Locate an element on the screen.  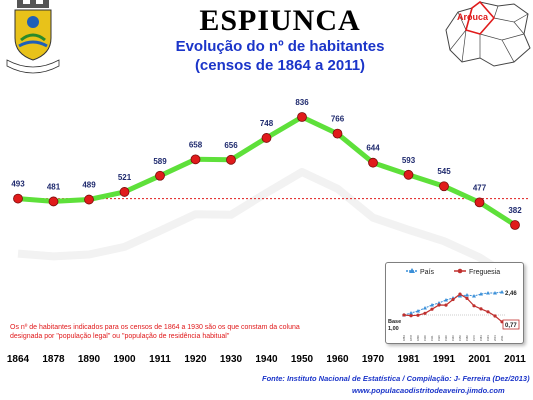
page-title: ESPIUNCA is located at coordinates (280, 20).